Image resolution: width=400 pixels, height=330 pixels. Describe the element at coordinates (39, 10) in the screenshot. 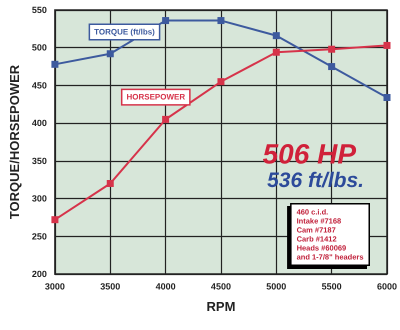

I see `y-tick-label: 550` at that location.